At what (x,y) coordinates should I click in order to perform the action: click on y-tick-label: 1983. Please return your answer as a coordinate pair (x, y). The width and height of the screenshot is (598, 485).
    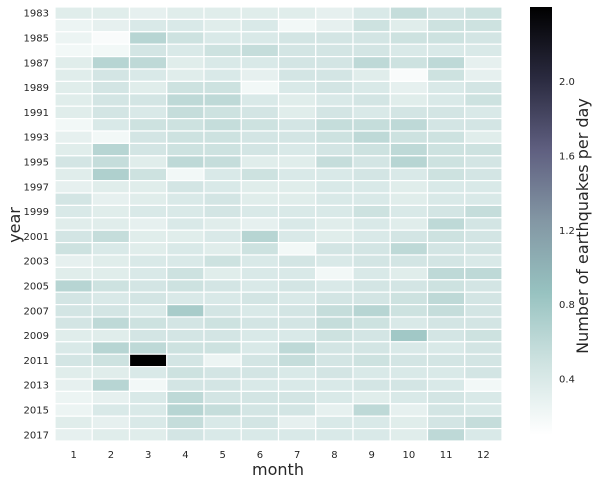
    Looking at the image, I should click on (36, 14).